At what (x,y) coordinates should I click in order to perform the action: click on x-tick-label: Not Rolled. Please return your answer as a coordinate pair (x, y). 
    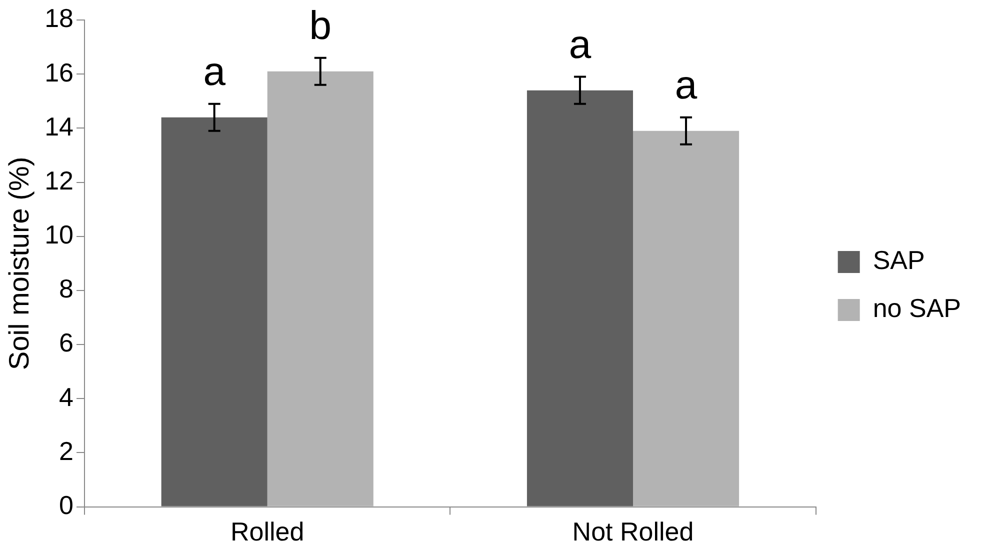
    Looking at the image, I should click on (633, 531).